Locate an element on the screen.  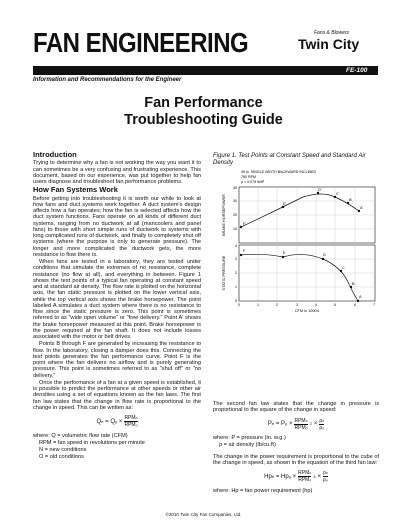
equation: Hpₙ = Hpₒ × RPMₙ RPMₒ 3 × ρₙ ρₒ is located at coordinates (296, 477).